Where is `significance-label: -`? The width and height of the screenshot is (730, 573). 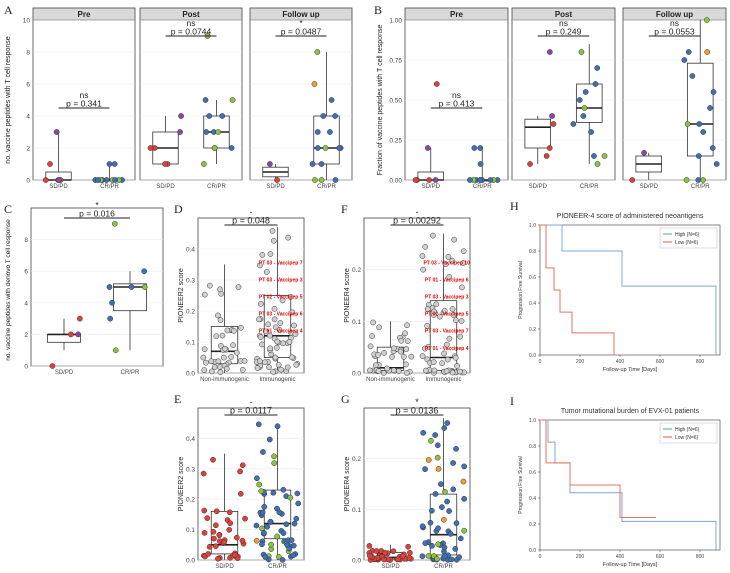
significance-label: - is located at coordinates (251, 402).